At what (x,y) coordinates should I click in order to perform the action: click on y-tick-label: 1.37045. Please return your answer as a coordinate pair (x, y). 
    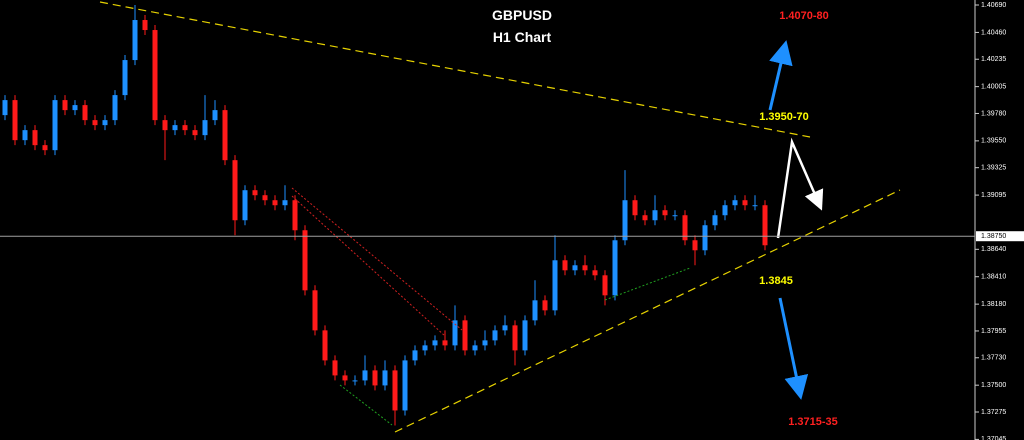
    Looking at the image, I should click on (993, 438).